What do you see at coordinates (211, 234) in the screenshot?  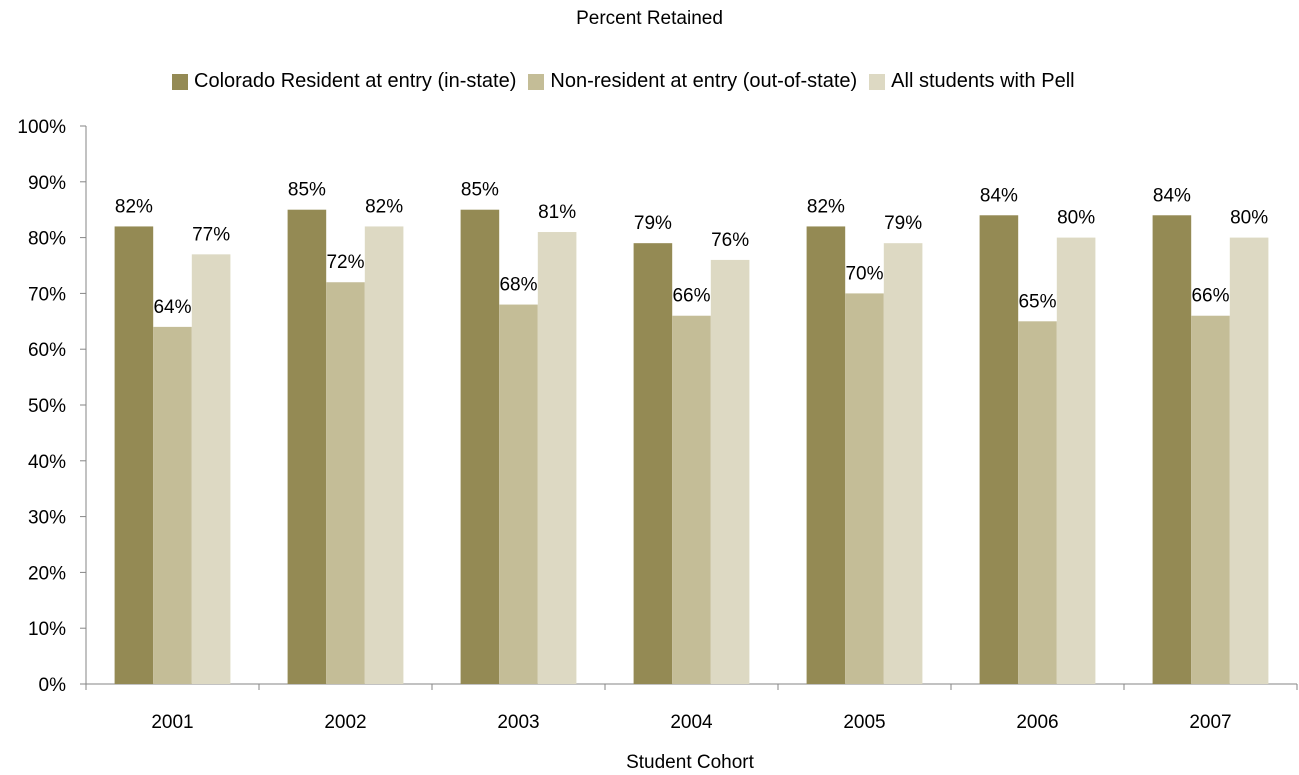 I see `data-label: 77%` at bounding box center [211, 234].